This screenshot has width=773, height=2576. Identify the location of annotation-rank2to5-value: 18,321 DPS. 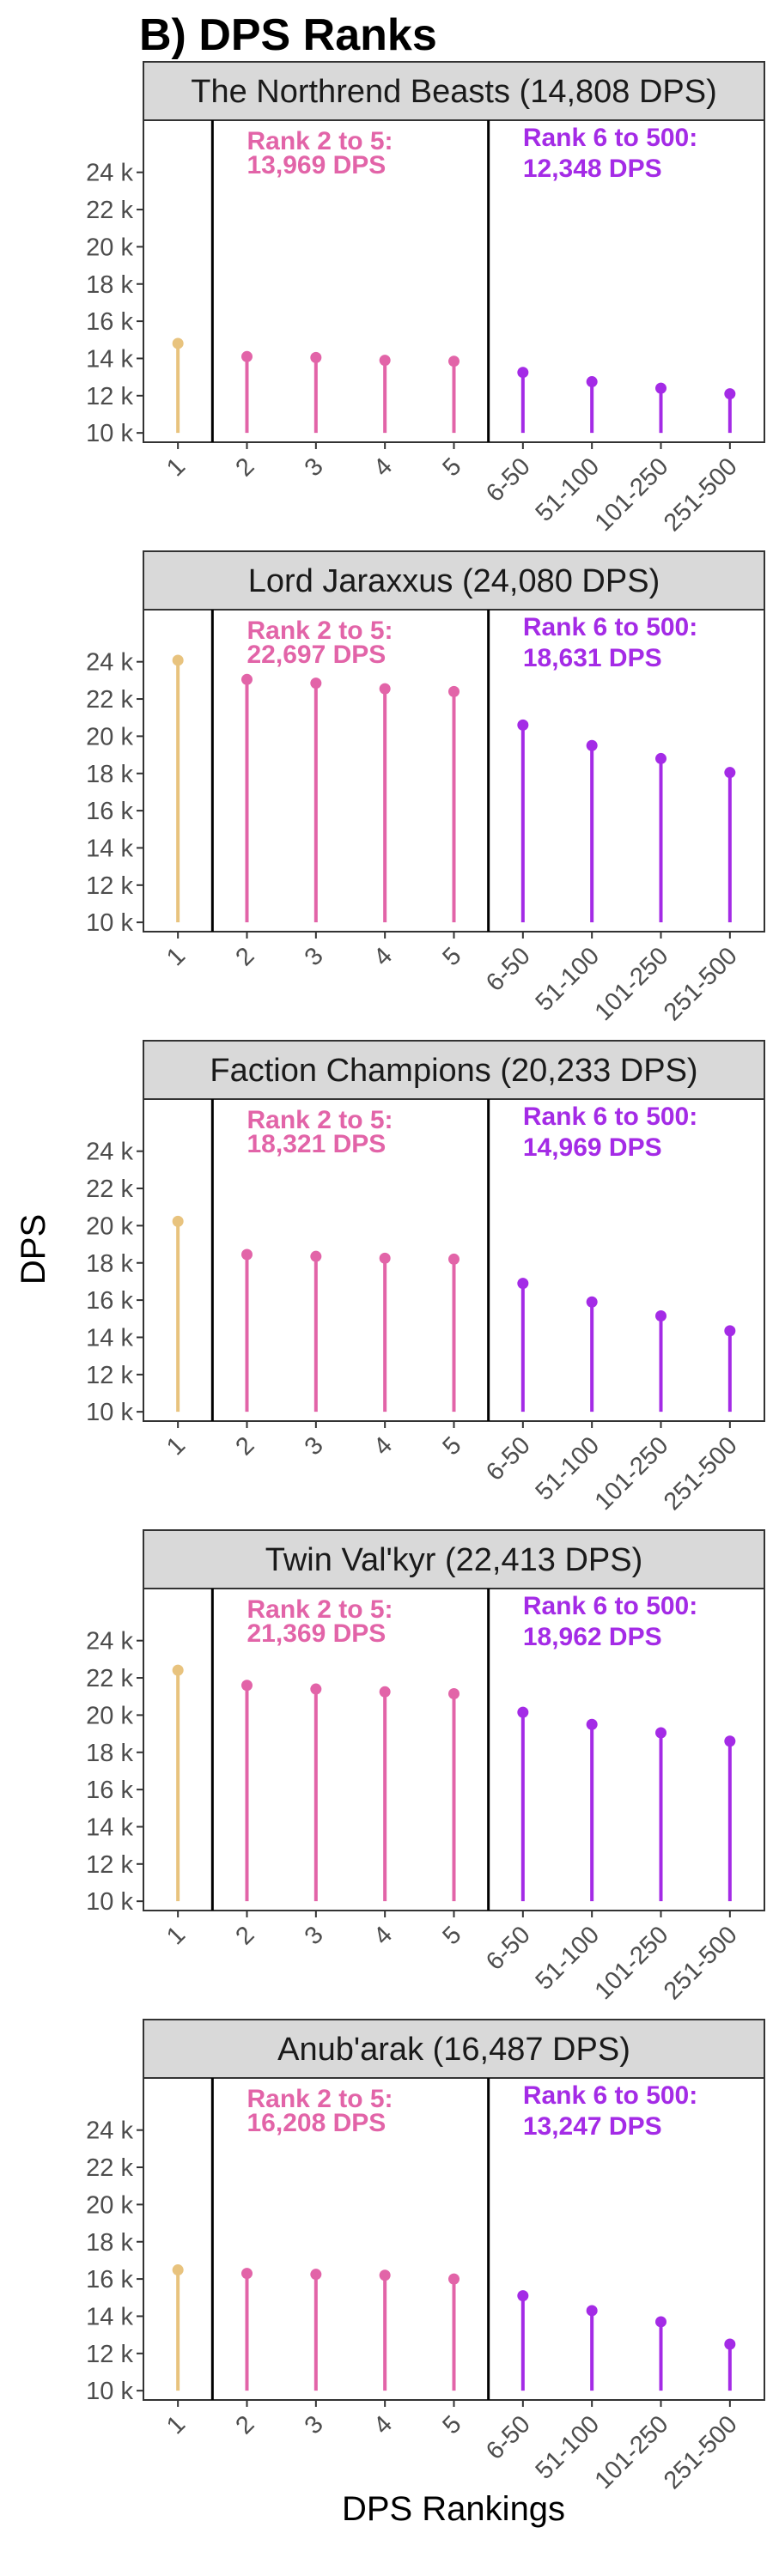
(316, 1144).